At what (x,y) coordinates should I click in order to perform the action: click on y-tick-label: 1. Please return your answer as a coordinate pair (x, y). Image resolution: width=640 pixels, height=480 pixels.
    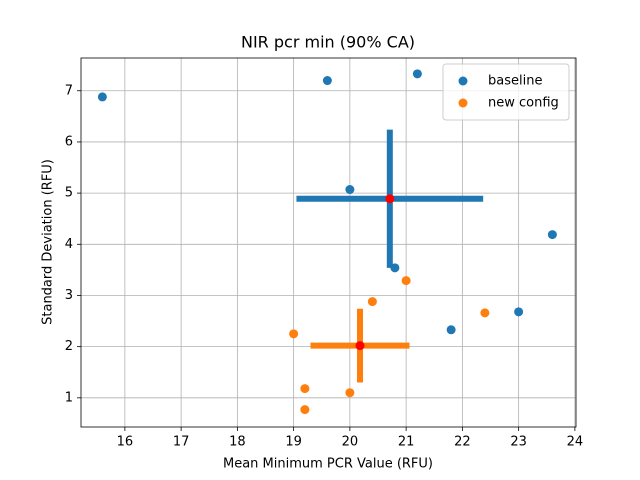
    Looking at the image, I should click on (69, 397).